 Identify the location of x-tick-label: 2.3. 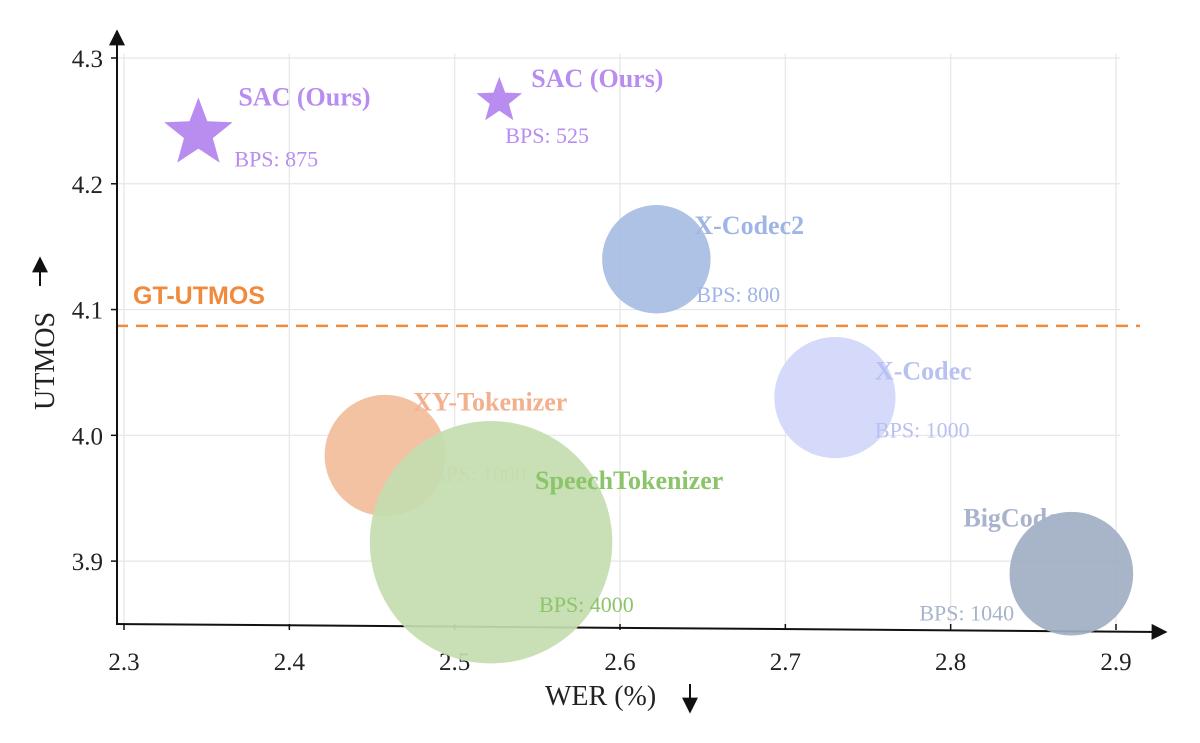
(123, 662).